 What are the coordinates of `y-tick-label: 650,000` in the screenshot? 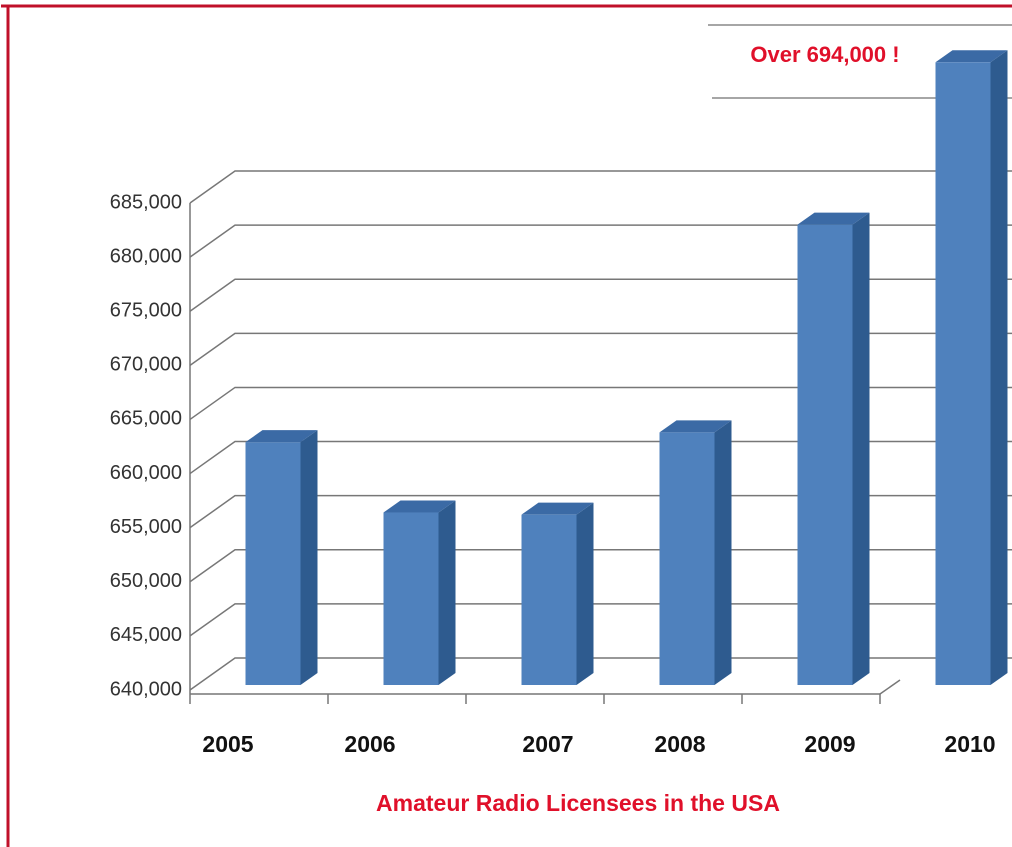 It's located at (146, 581).